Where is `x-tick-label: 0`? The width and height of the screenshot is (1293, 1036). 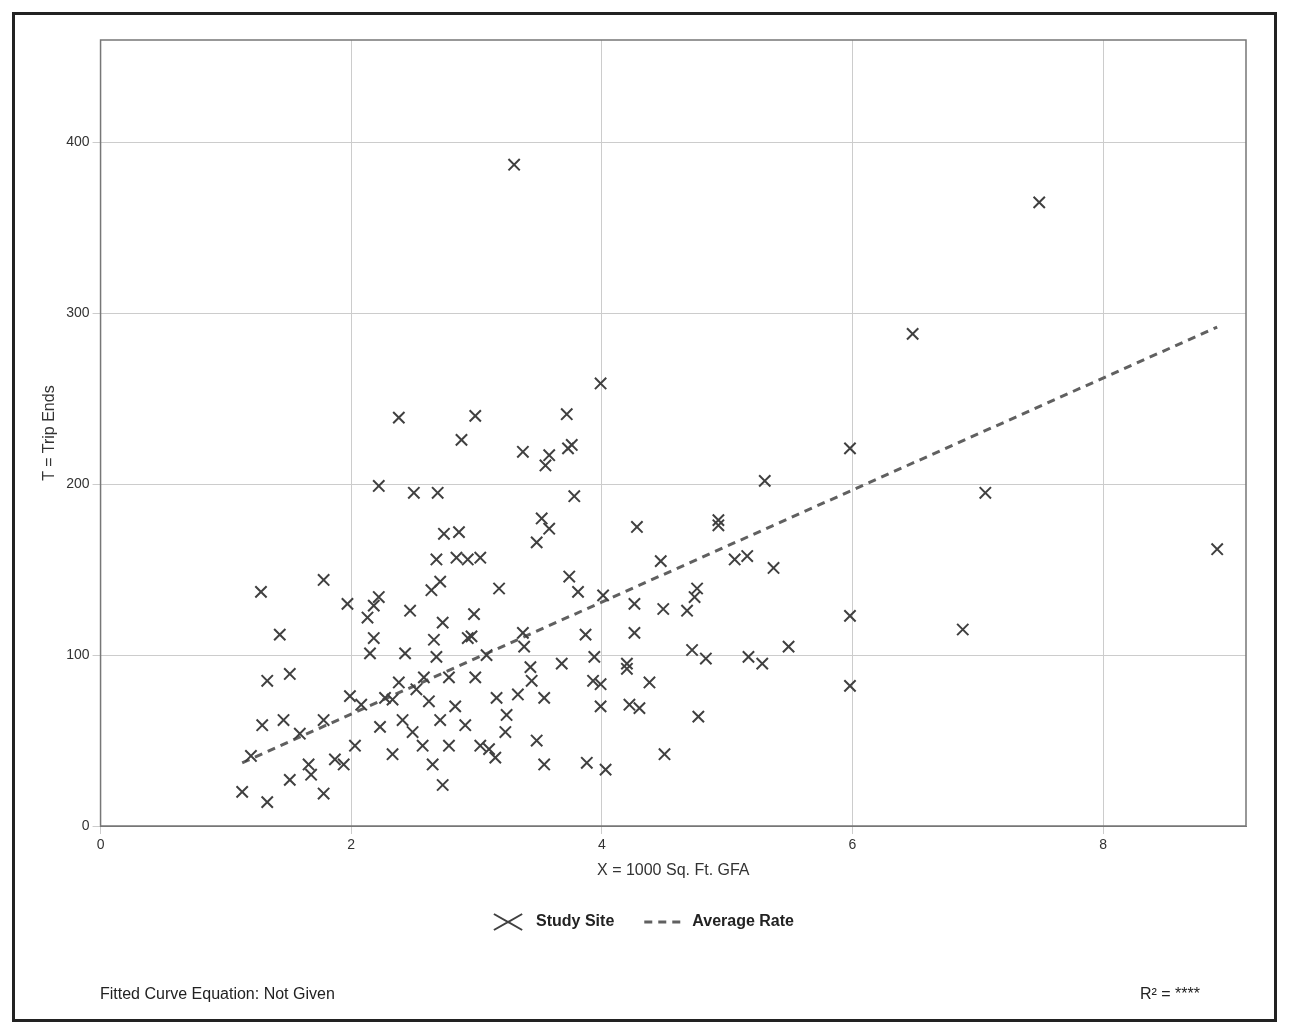 x-tick-label: 0 is located at coordinates (100, 844).